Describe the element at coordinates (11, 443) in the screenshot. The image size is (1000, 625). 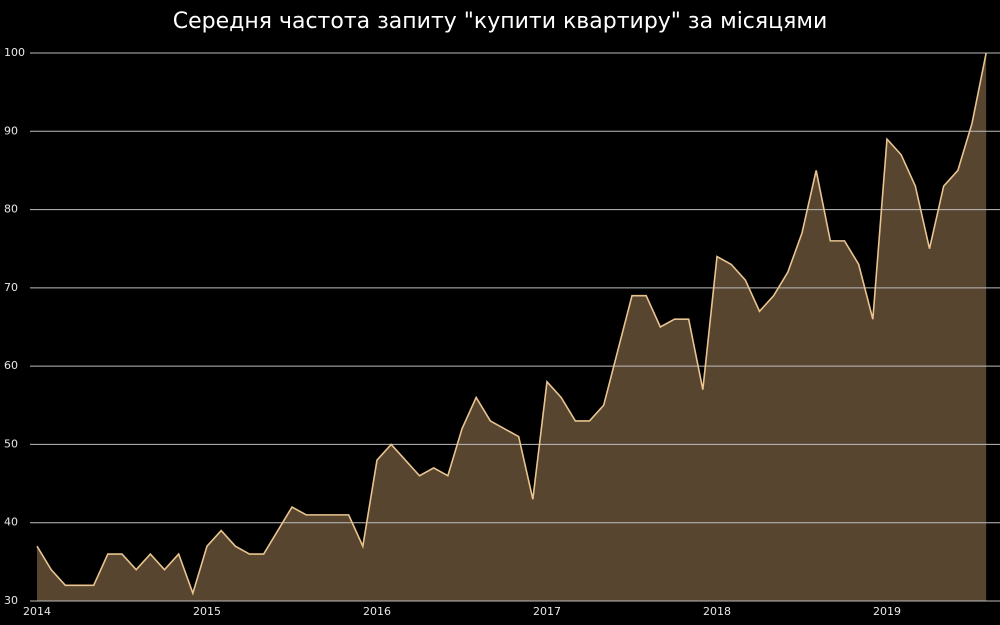
I see `y-tick-label: 50` at that location.